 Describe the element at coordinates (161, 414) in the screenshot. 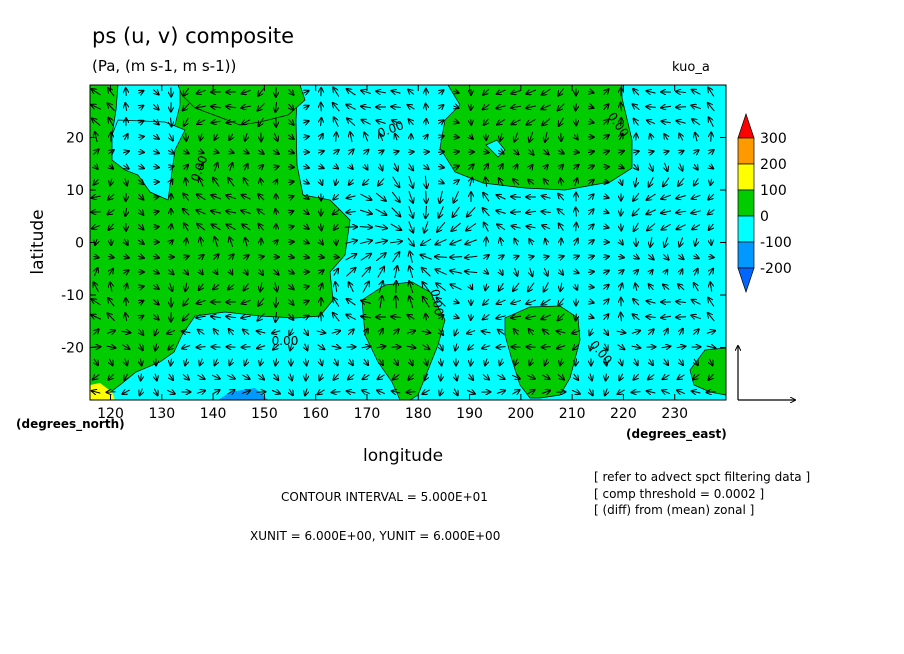

I see `x-tick-label: 130` at that location.